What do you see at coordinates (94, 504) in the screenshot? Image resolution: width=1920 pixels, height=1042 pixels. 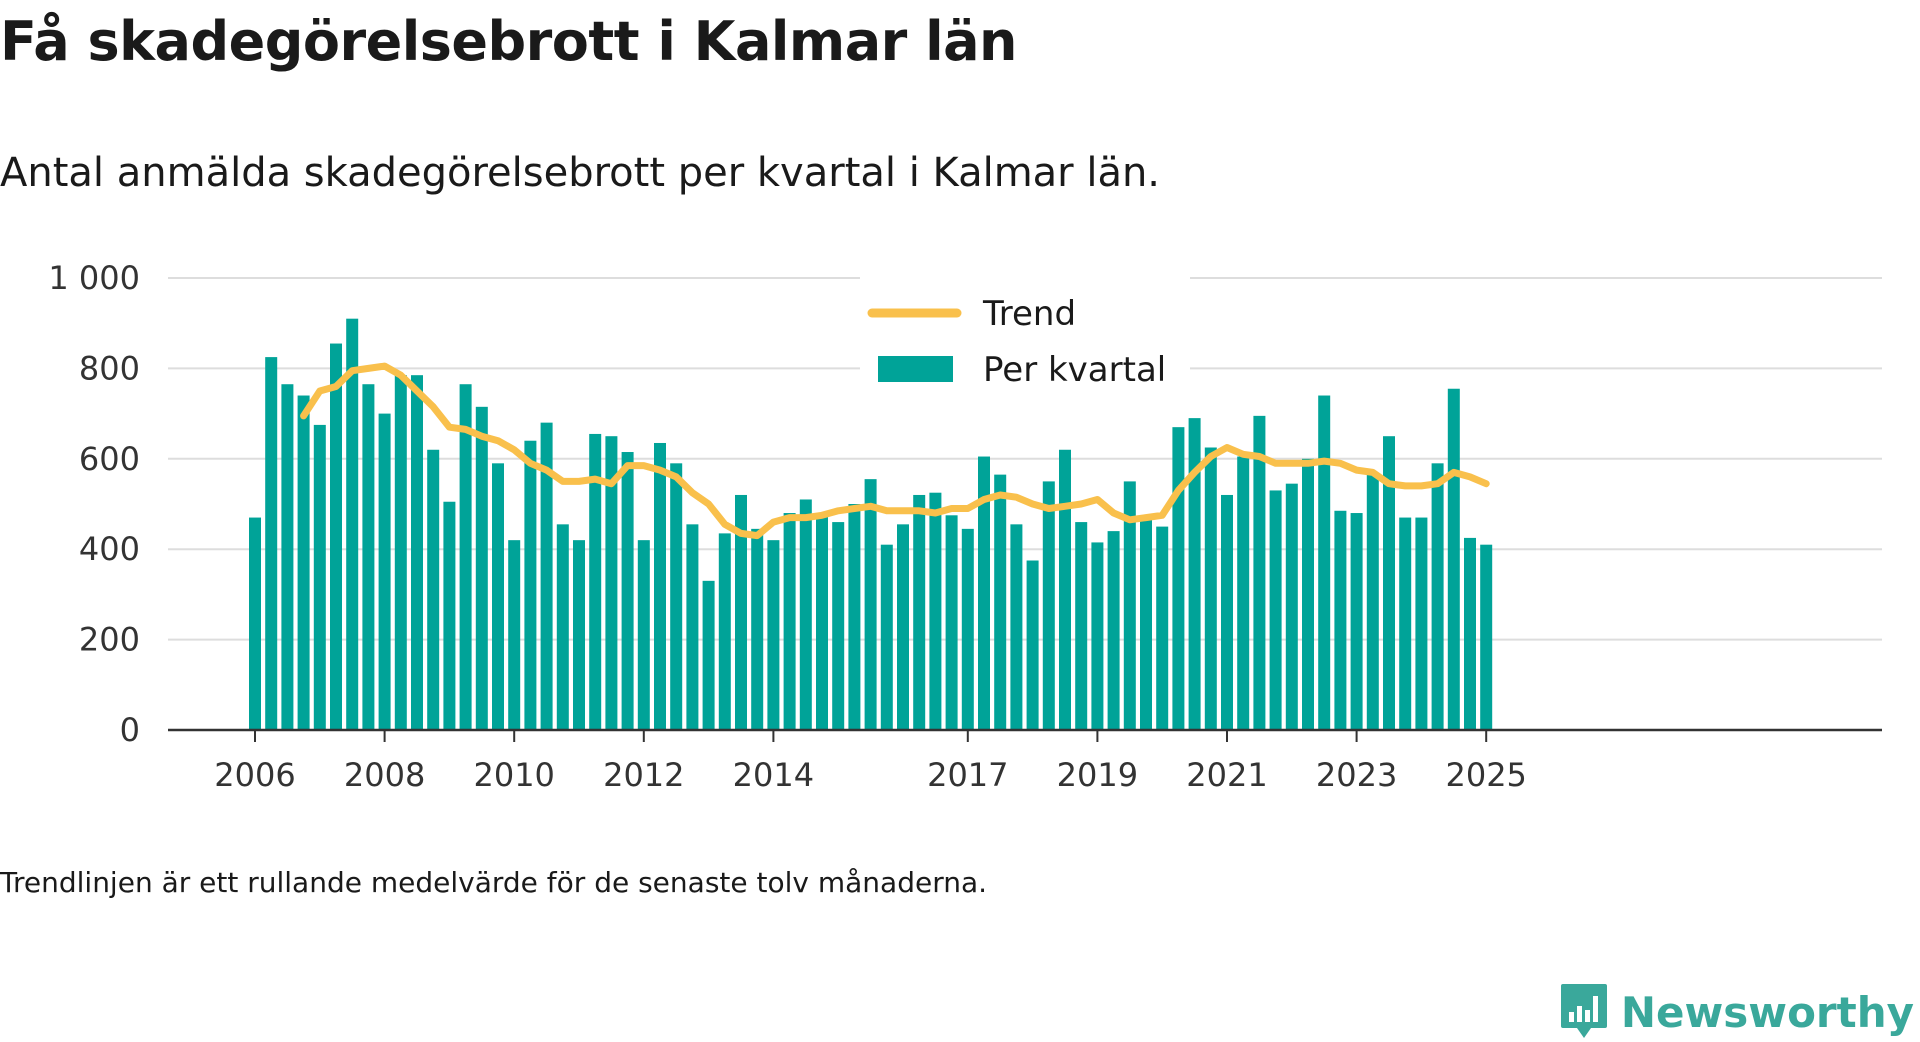 I see `y-axis-labels: 0 200 400 600 800 1 000` at bounding box center [94, 504].